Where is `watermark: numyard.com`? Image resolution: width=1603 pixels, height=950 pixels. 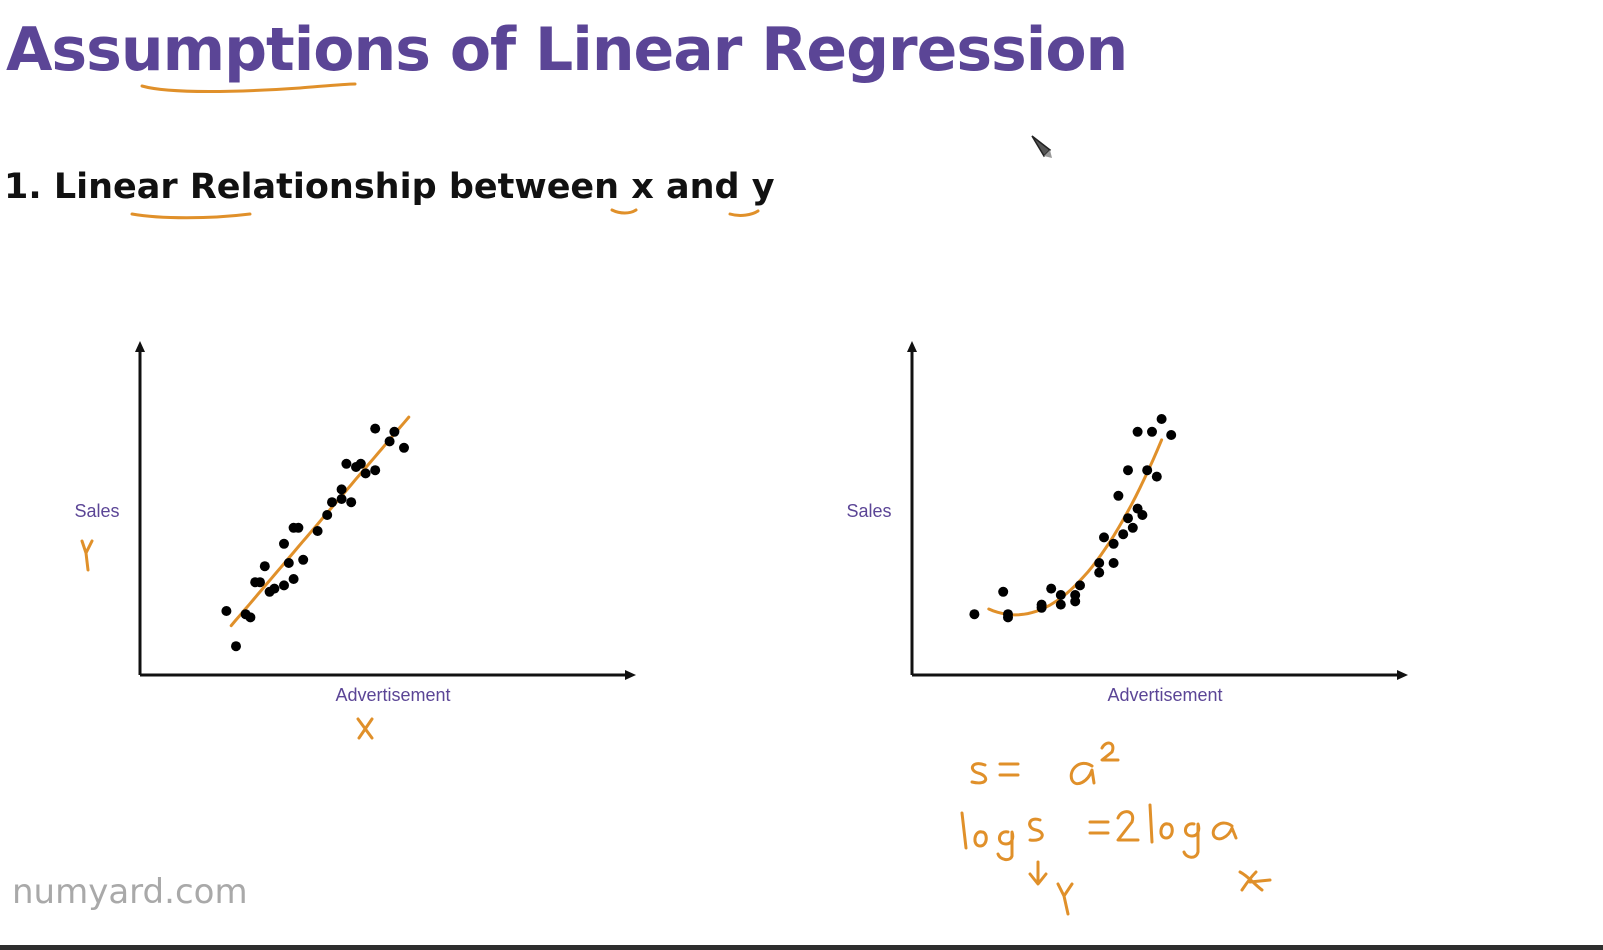 watermark: numyard.com is located at coordinates (130, 892).